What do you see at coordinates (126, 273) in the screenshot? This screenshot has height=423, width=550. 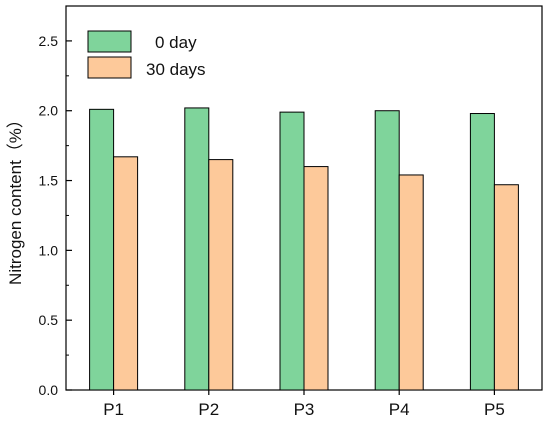 I see `bar-p1-30-days` at bounding box center [126, 273].